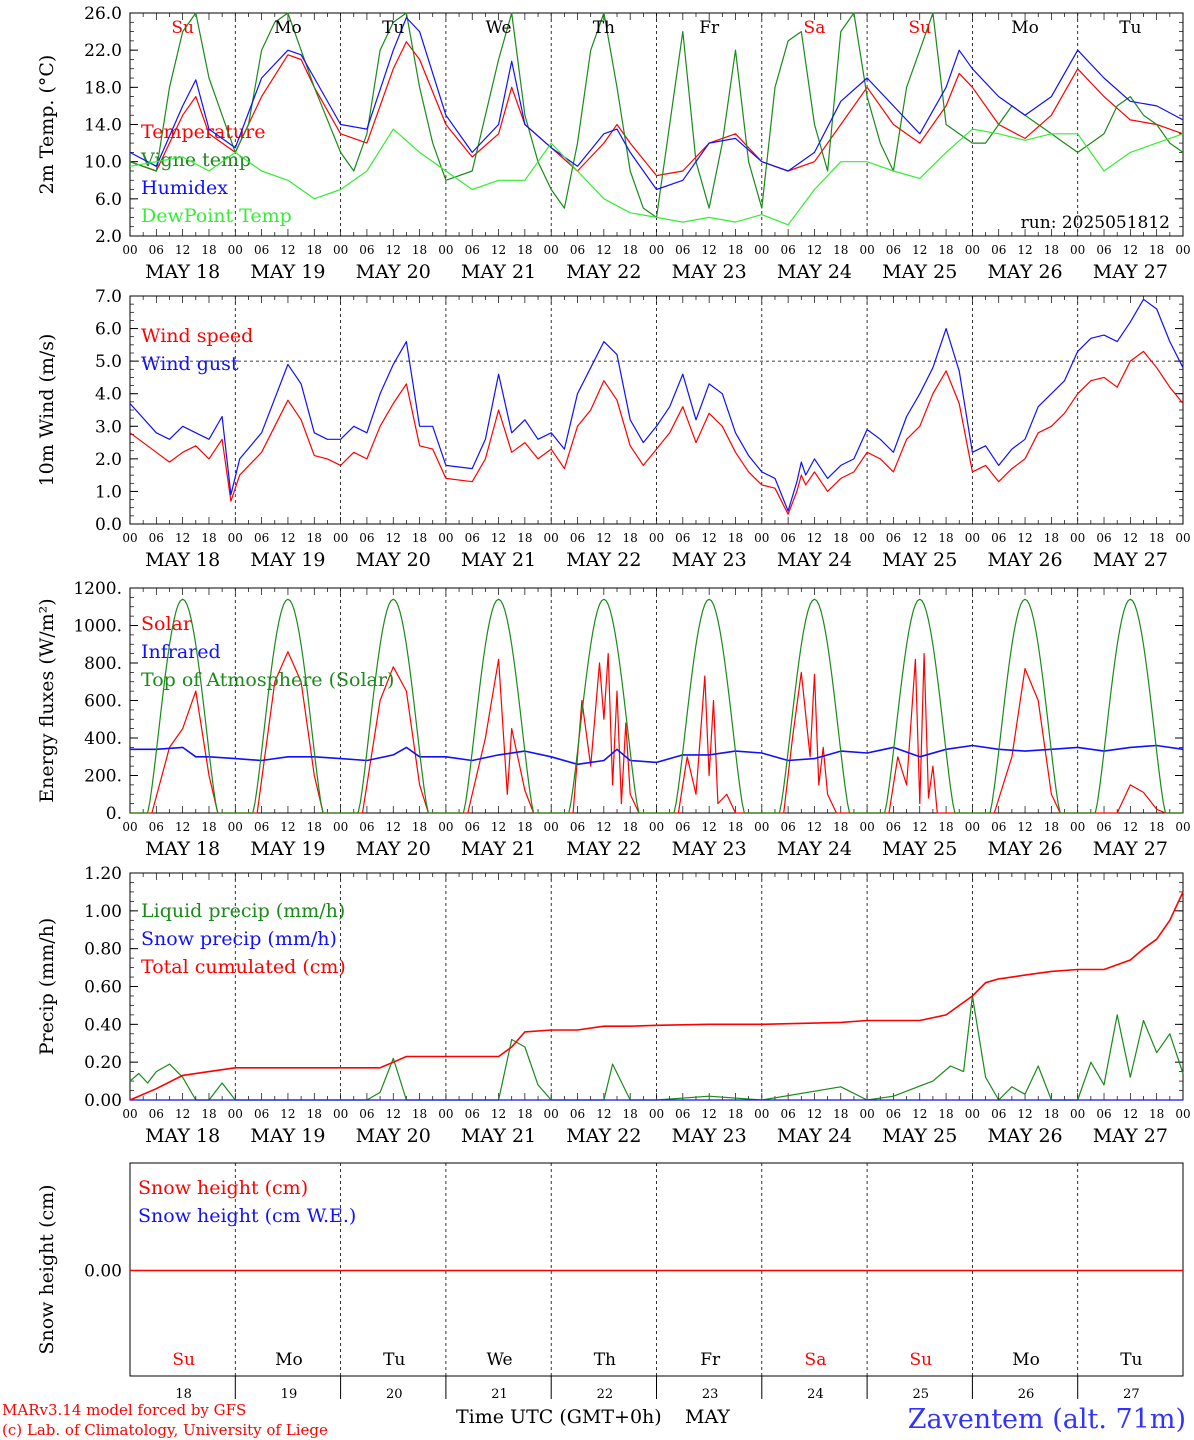  What do you see at coordinates (97, 589) in the screenshot?
I see `y-tick-label: 1200.` at bounding box center [97, 589].